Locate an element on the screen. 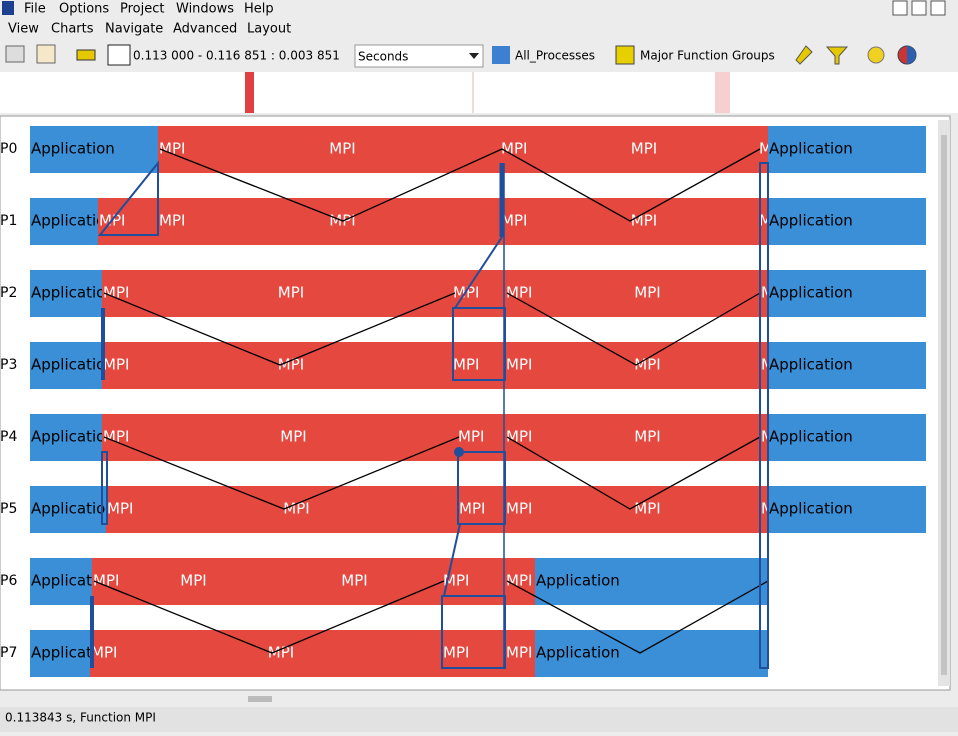 This screenshot has height=736, width=958. menu-item: Windows is located at coordinates (205, 9).